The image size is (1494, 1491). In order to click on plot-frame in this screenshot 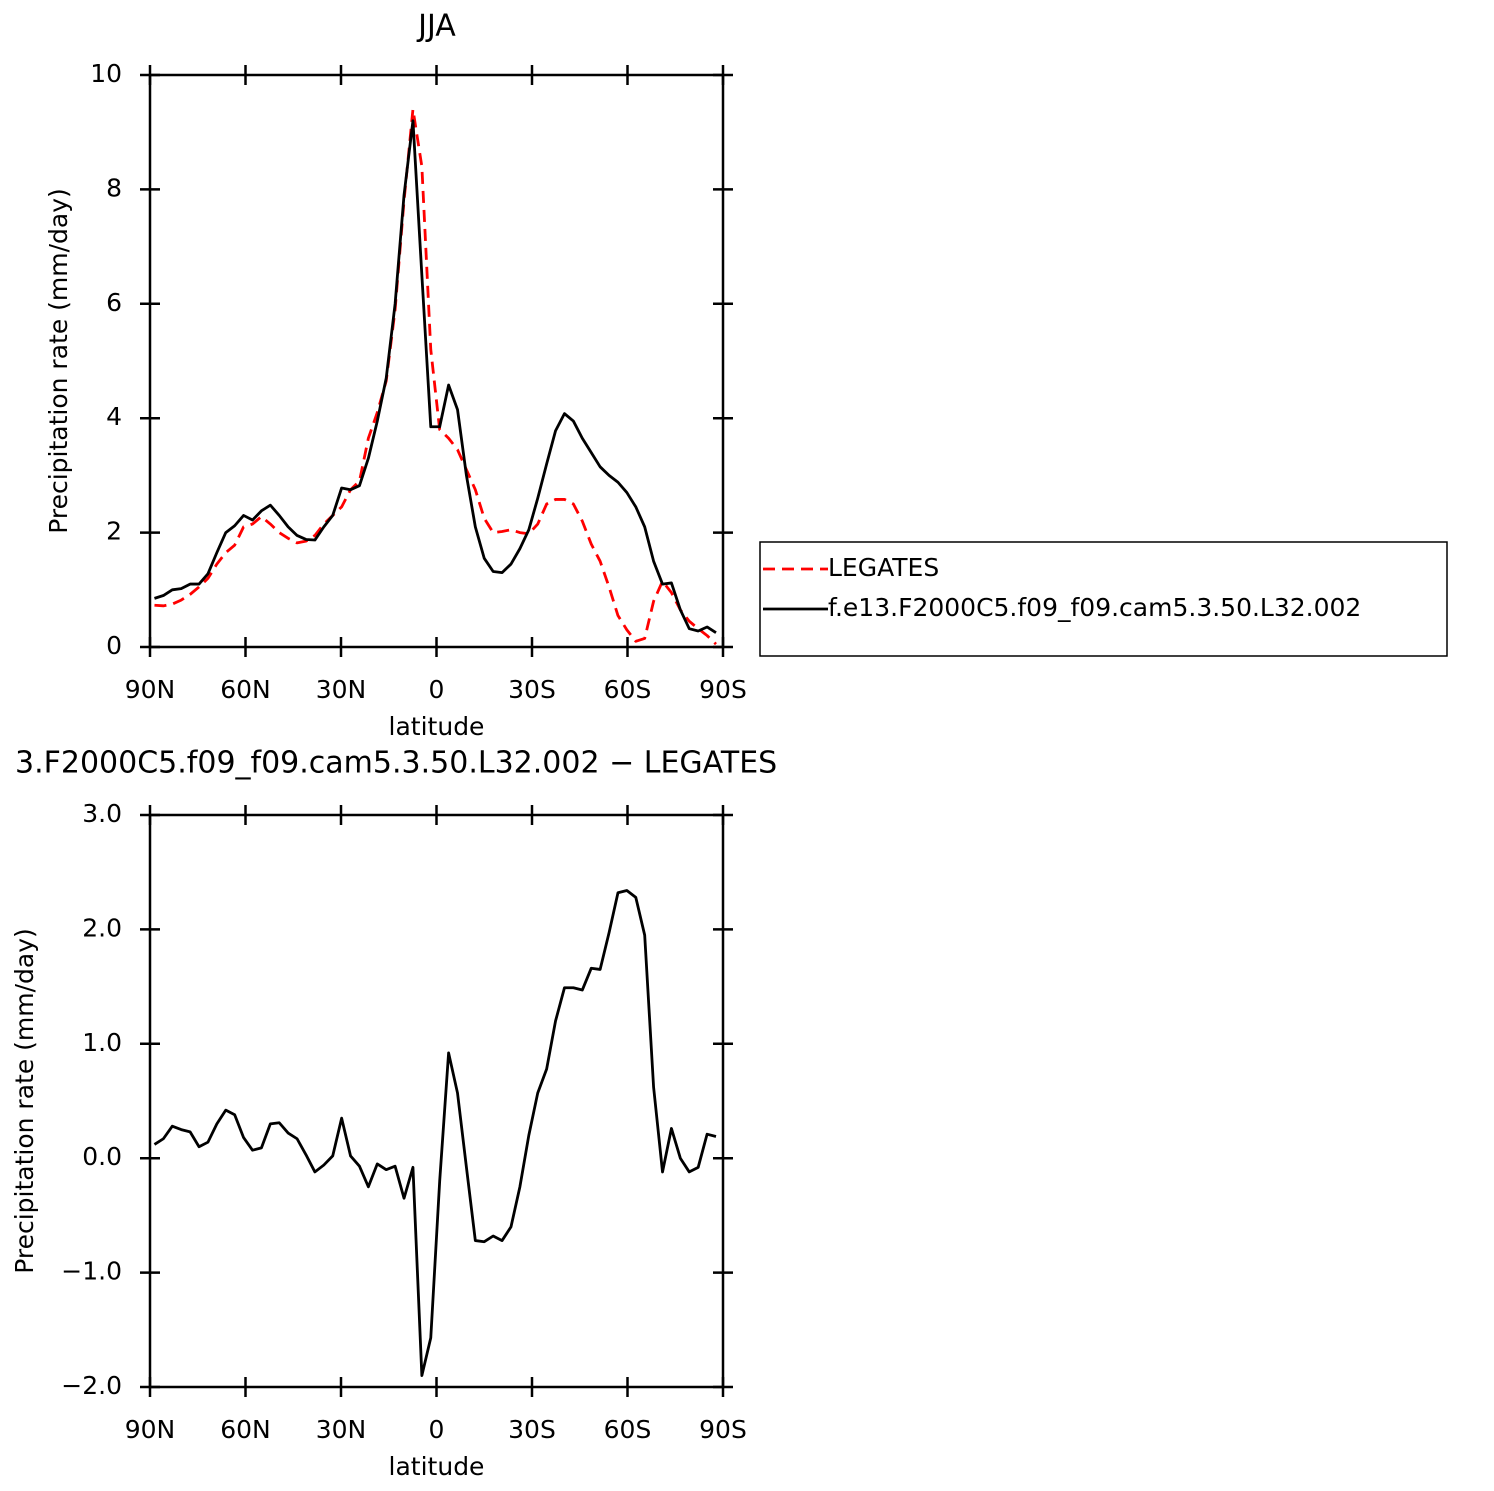, I will do `click(436, 361)`.